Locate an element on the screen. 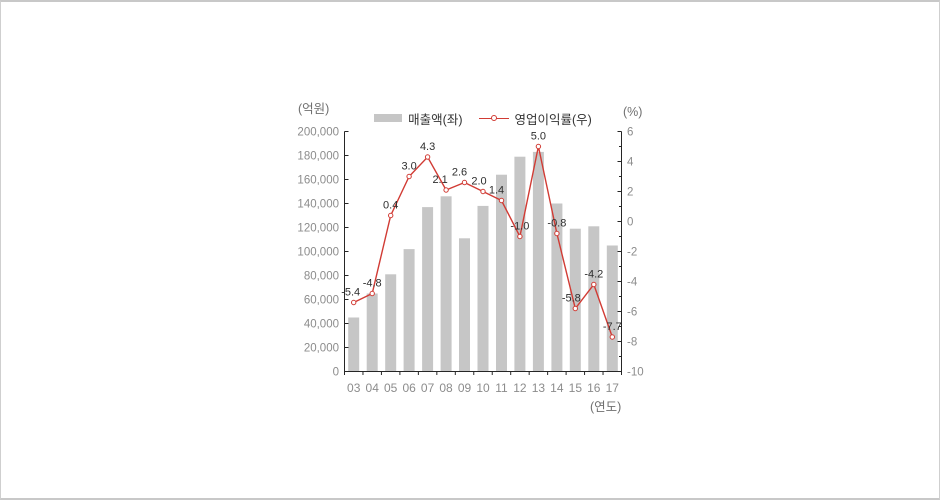  line-data-label: 3.0 is located at coordinates (408, 167).